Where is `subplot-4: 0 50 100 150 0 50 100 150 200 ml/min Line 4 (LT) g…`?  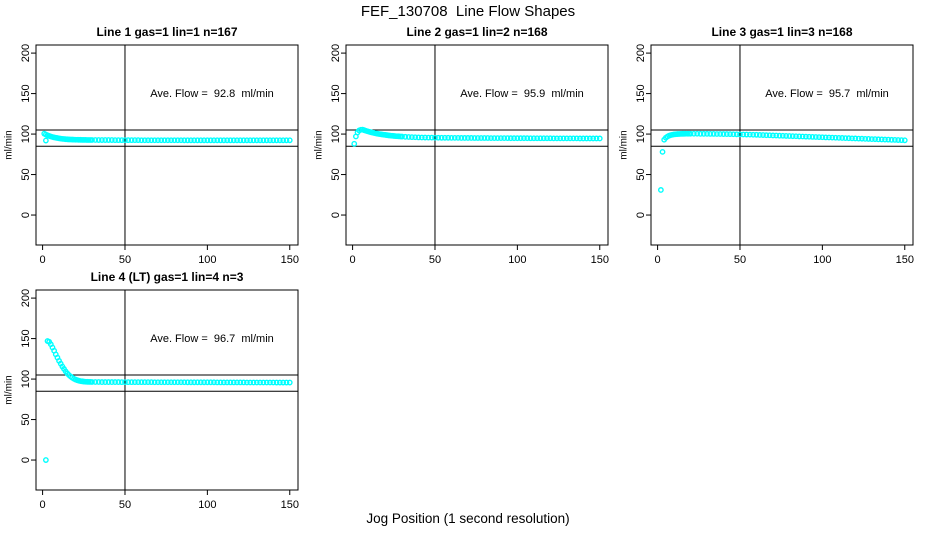
subplot-4: 0 50 100 150 0 50 100 150 200 ml/min Line 4 (LT) g… is located at coordinates (151, 390).